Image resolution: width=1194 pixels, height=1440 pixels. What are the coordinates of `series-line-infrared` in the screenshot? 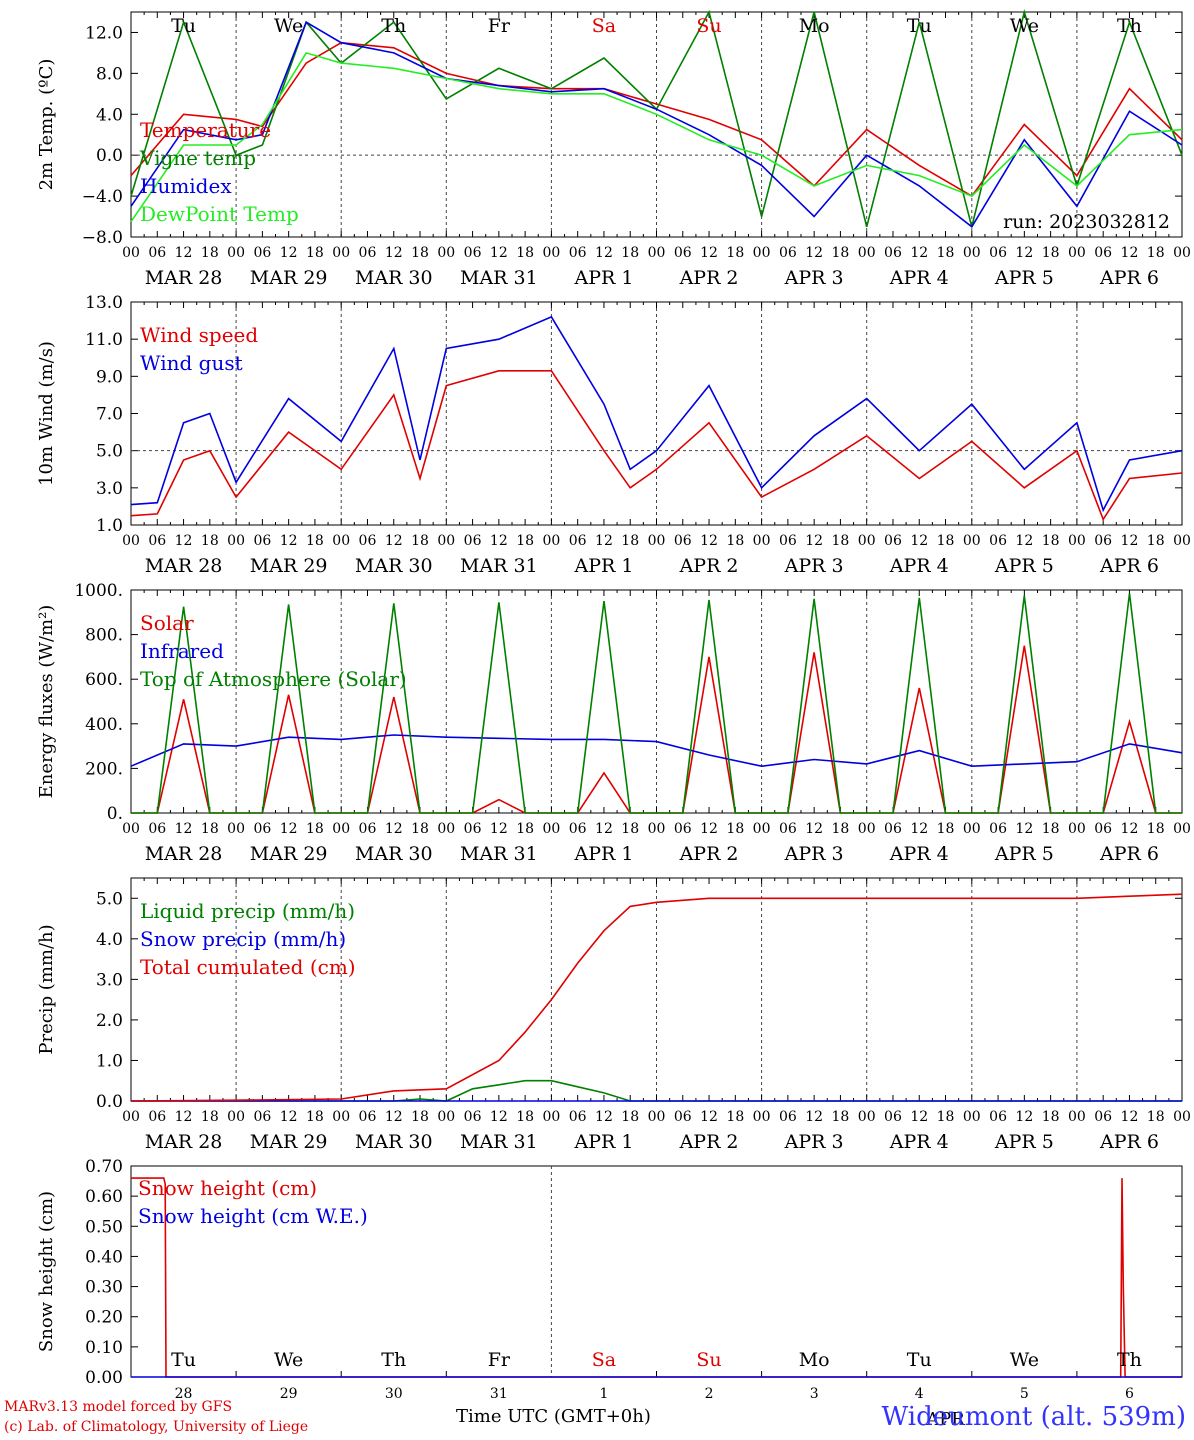 It's located at (656, 751).